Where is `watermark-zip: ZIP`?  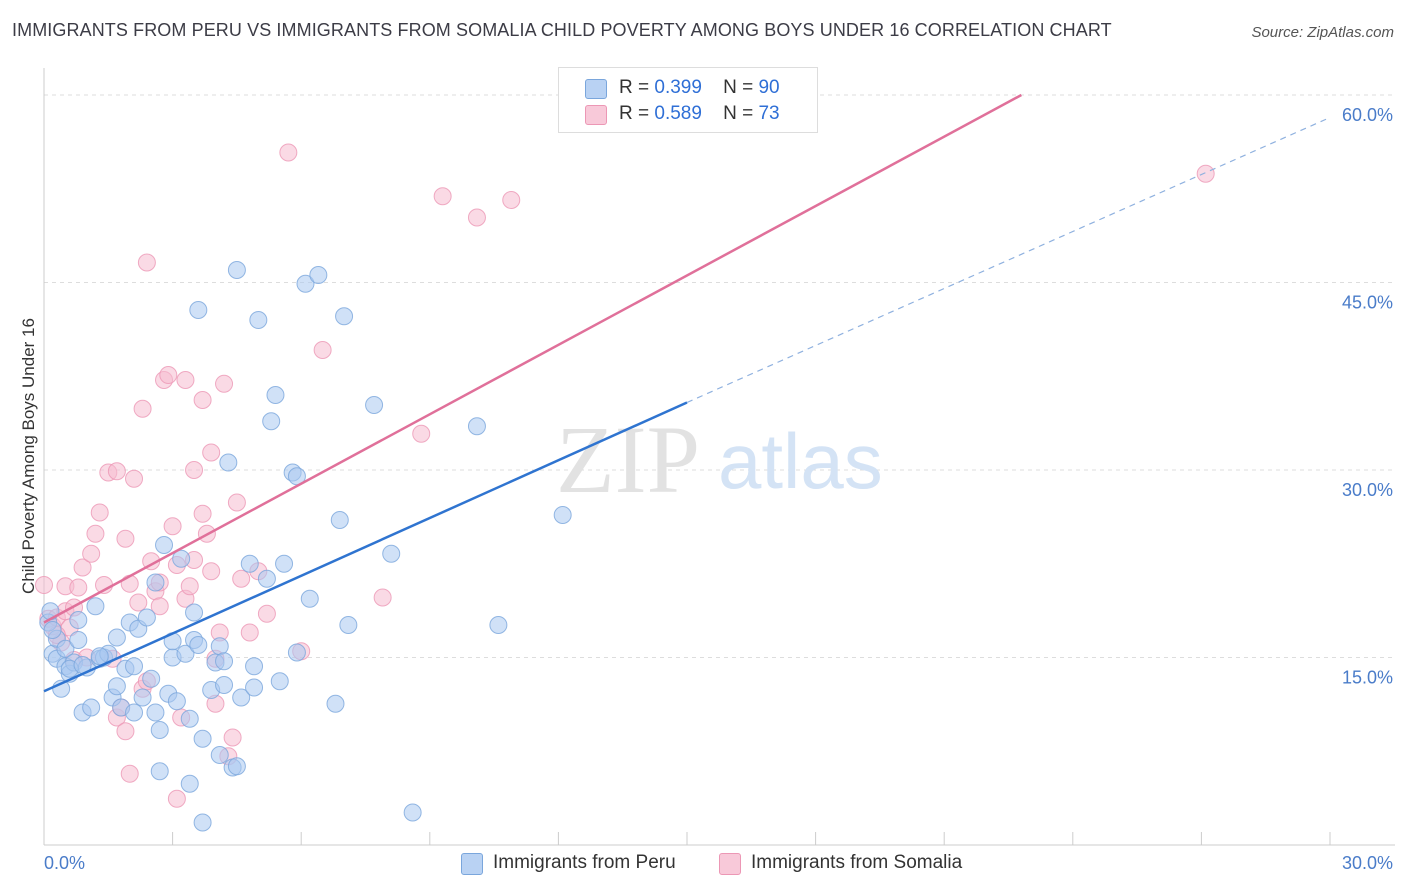 watermark-zip: ZIP is located at coordinates (628, 459).